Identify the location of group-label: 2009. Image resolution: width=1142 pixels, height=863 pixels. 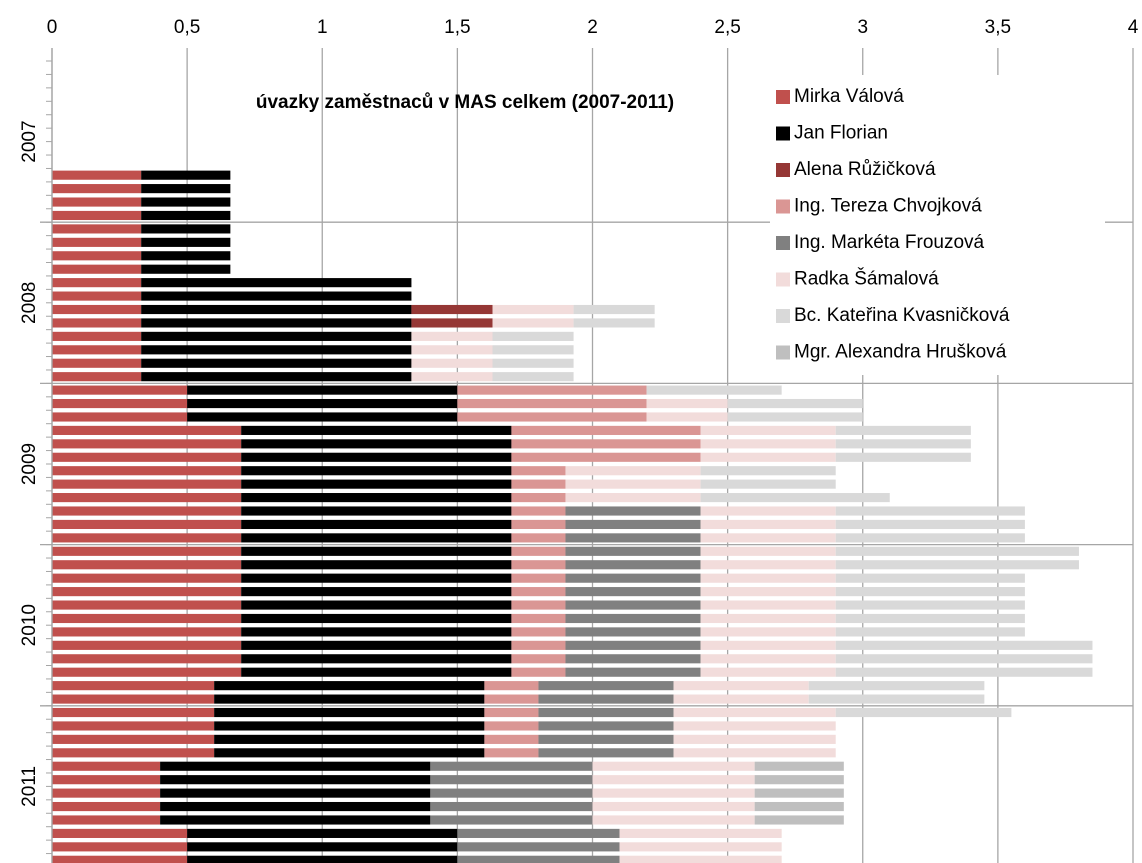
(29, 464).